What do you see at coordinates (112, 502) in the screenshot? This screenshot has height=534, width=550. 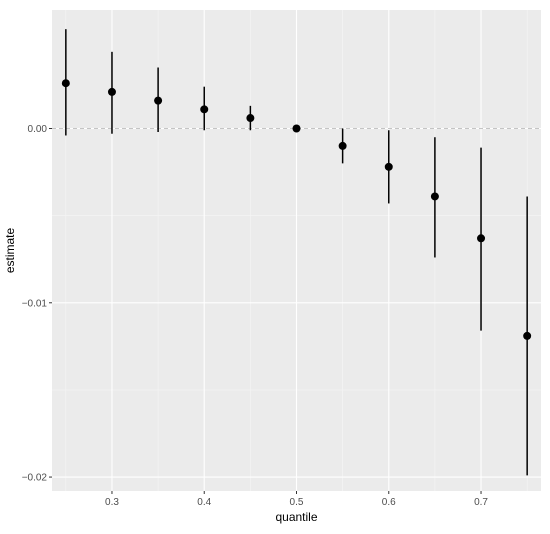 I see `x-tick-label: 0.3` at bounding box center [112, 502].